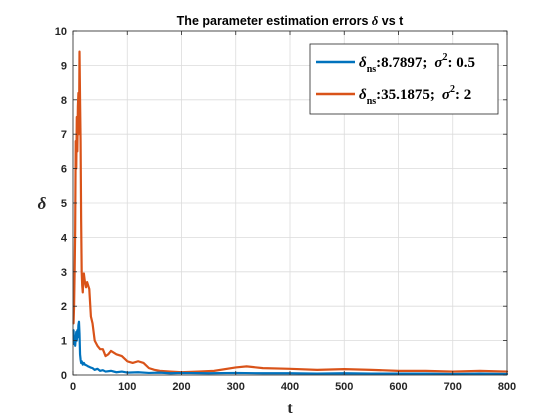  What do you see at coordinates (372, 101) in the screenshot?
I see `legend-2-sub: ns` at bounding box center [372, 101].